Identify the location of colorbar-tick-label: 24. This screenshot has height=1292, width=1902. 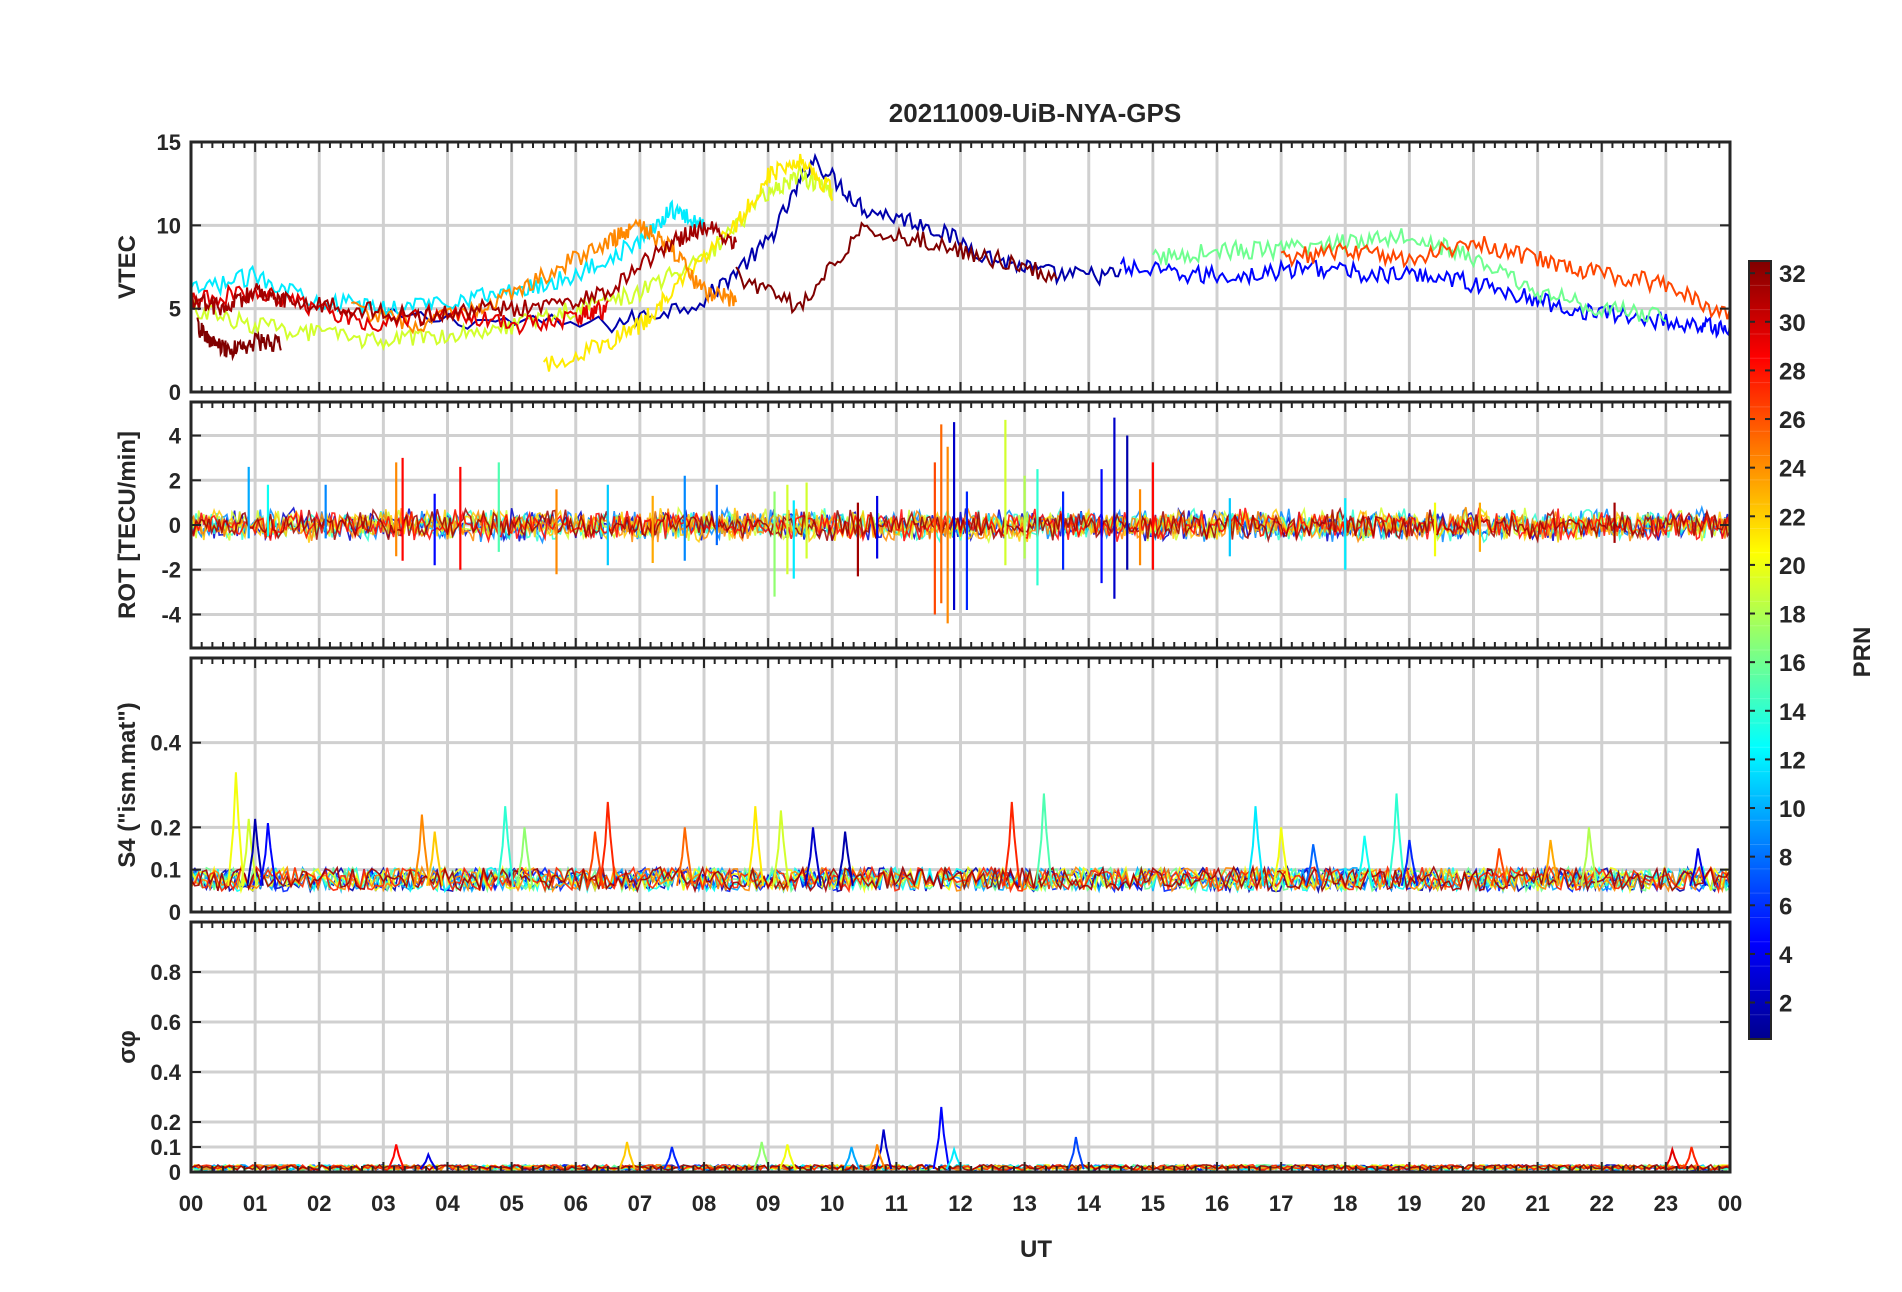
(1792, 469).